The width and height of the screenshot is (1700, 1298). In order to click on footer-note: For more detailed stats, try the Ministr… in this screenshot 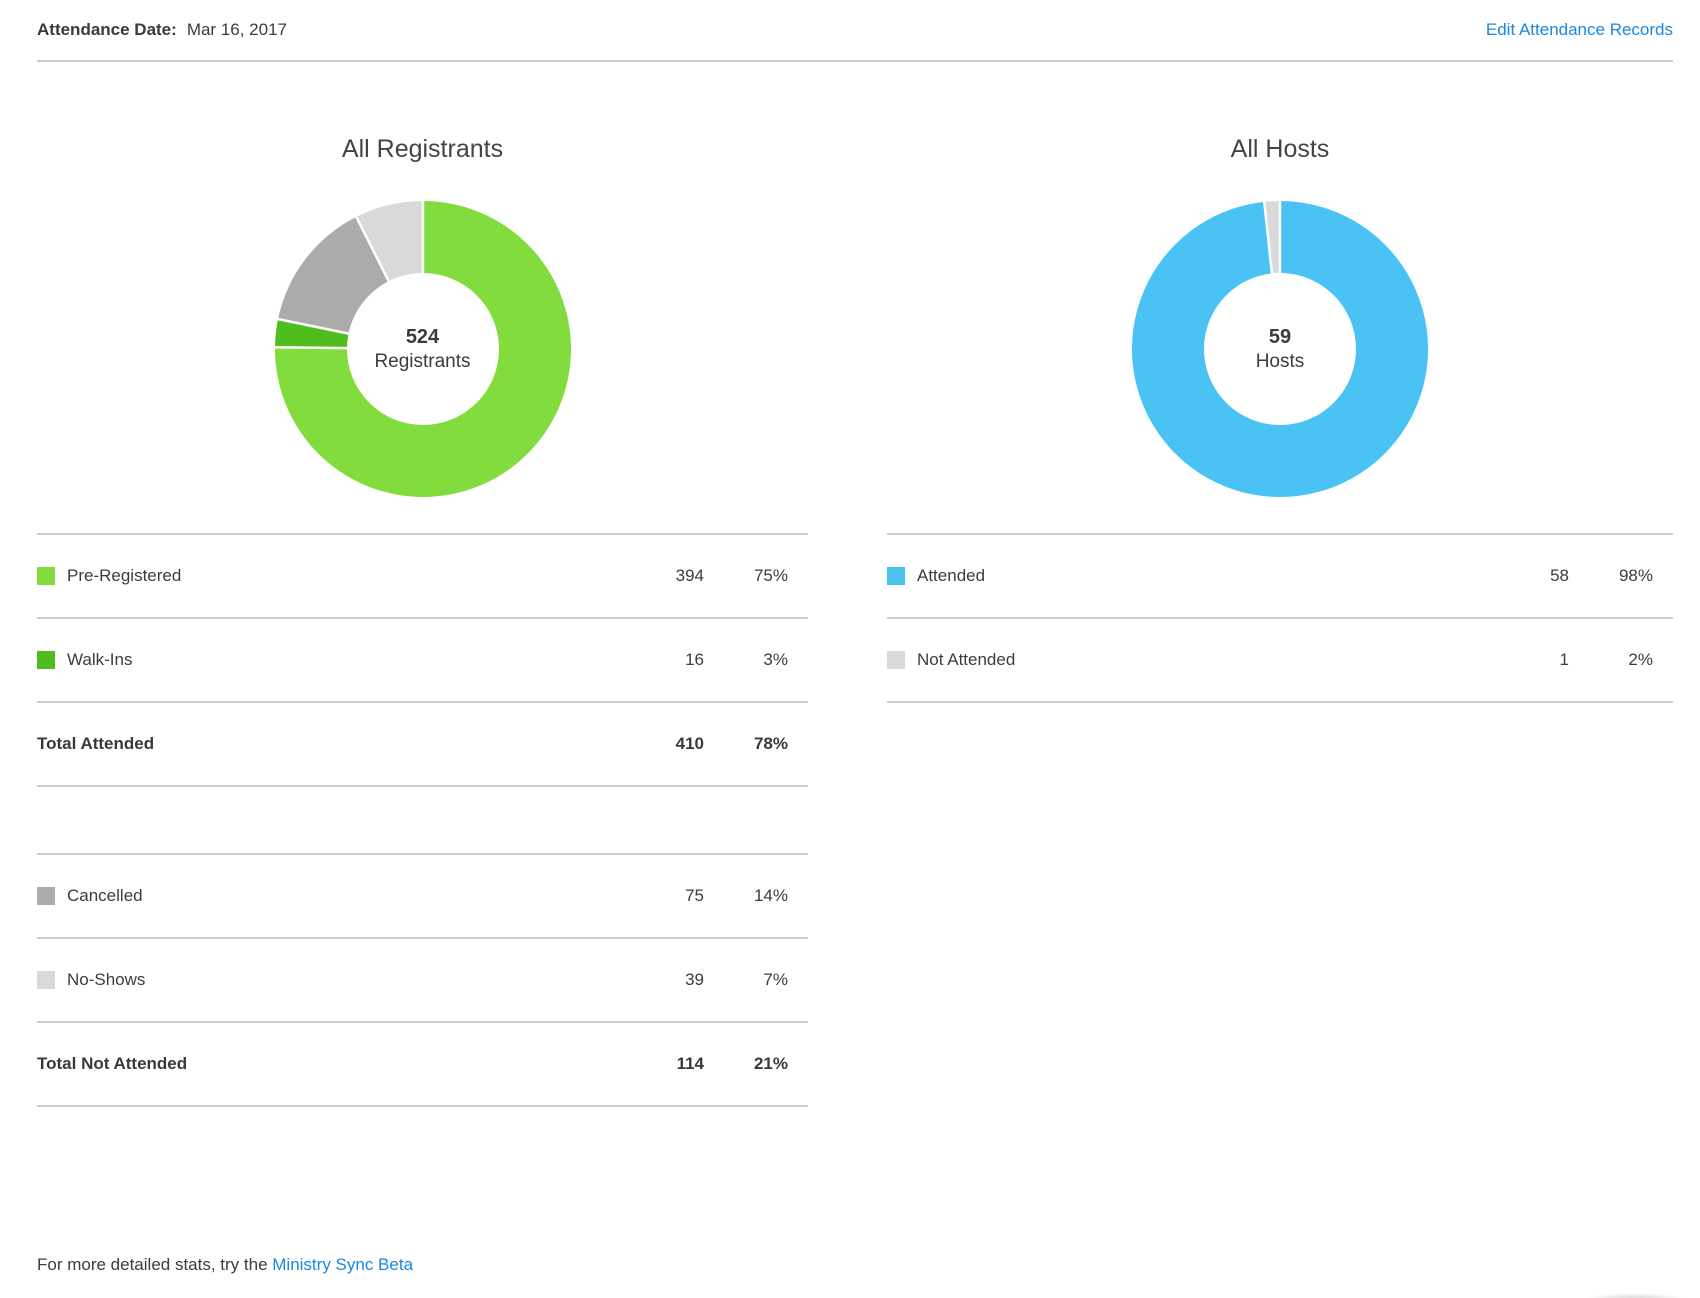, I will do `click(855, 1265)`.